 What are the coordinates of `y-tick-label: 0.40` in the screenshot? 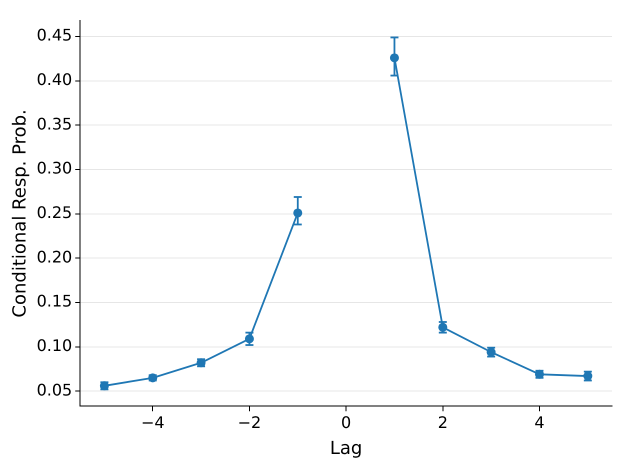 It's located at (54, 80).